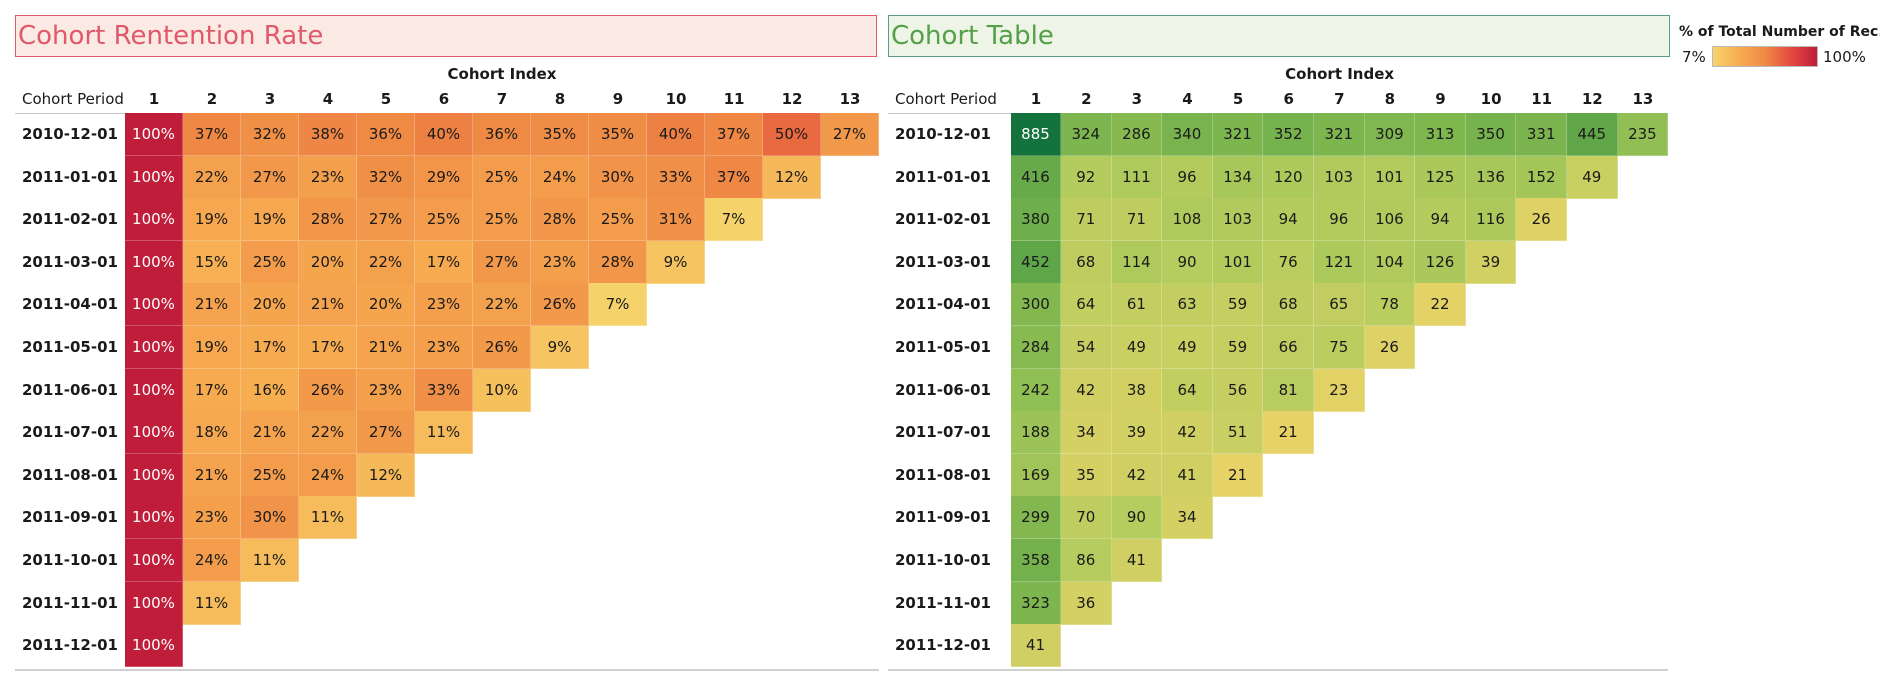 The width and height of the screenshot is (1880, 680). What do you see at coordinates (444, 390) in the screenshot?
I see `heatmap-cell: 33%` at bounding box center [444, 390].